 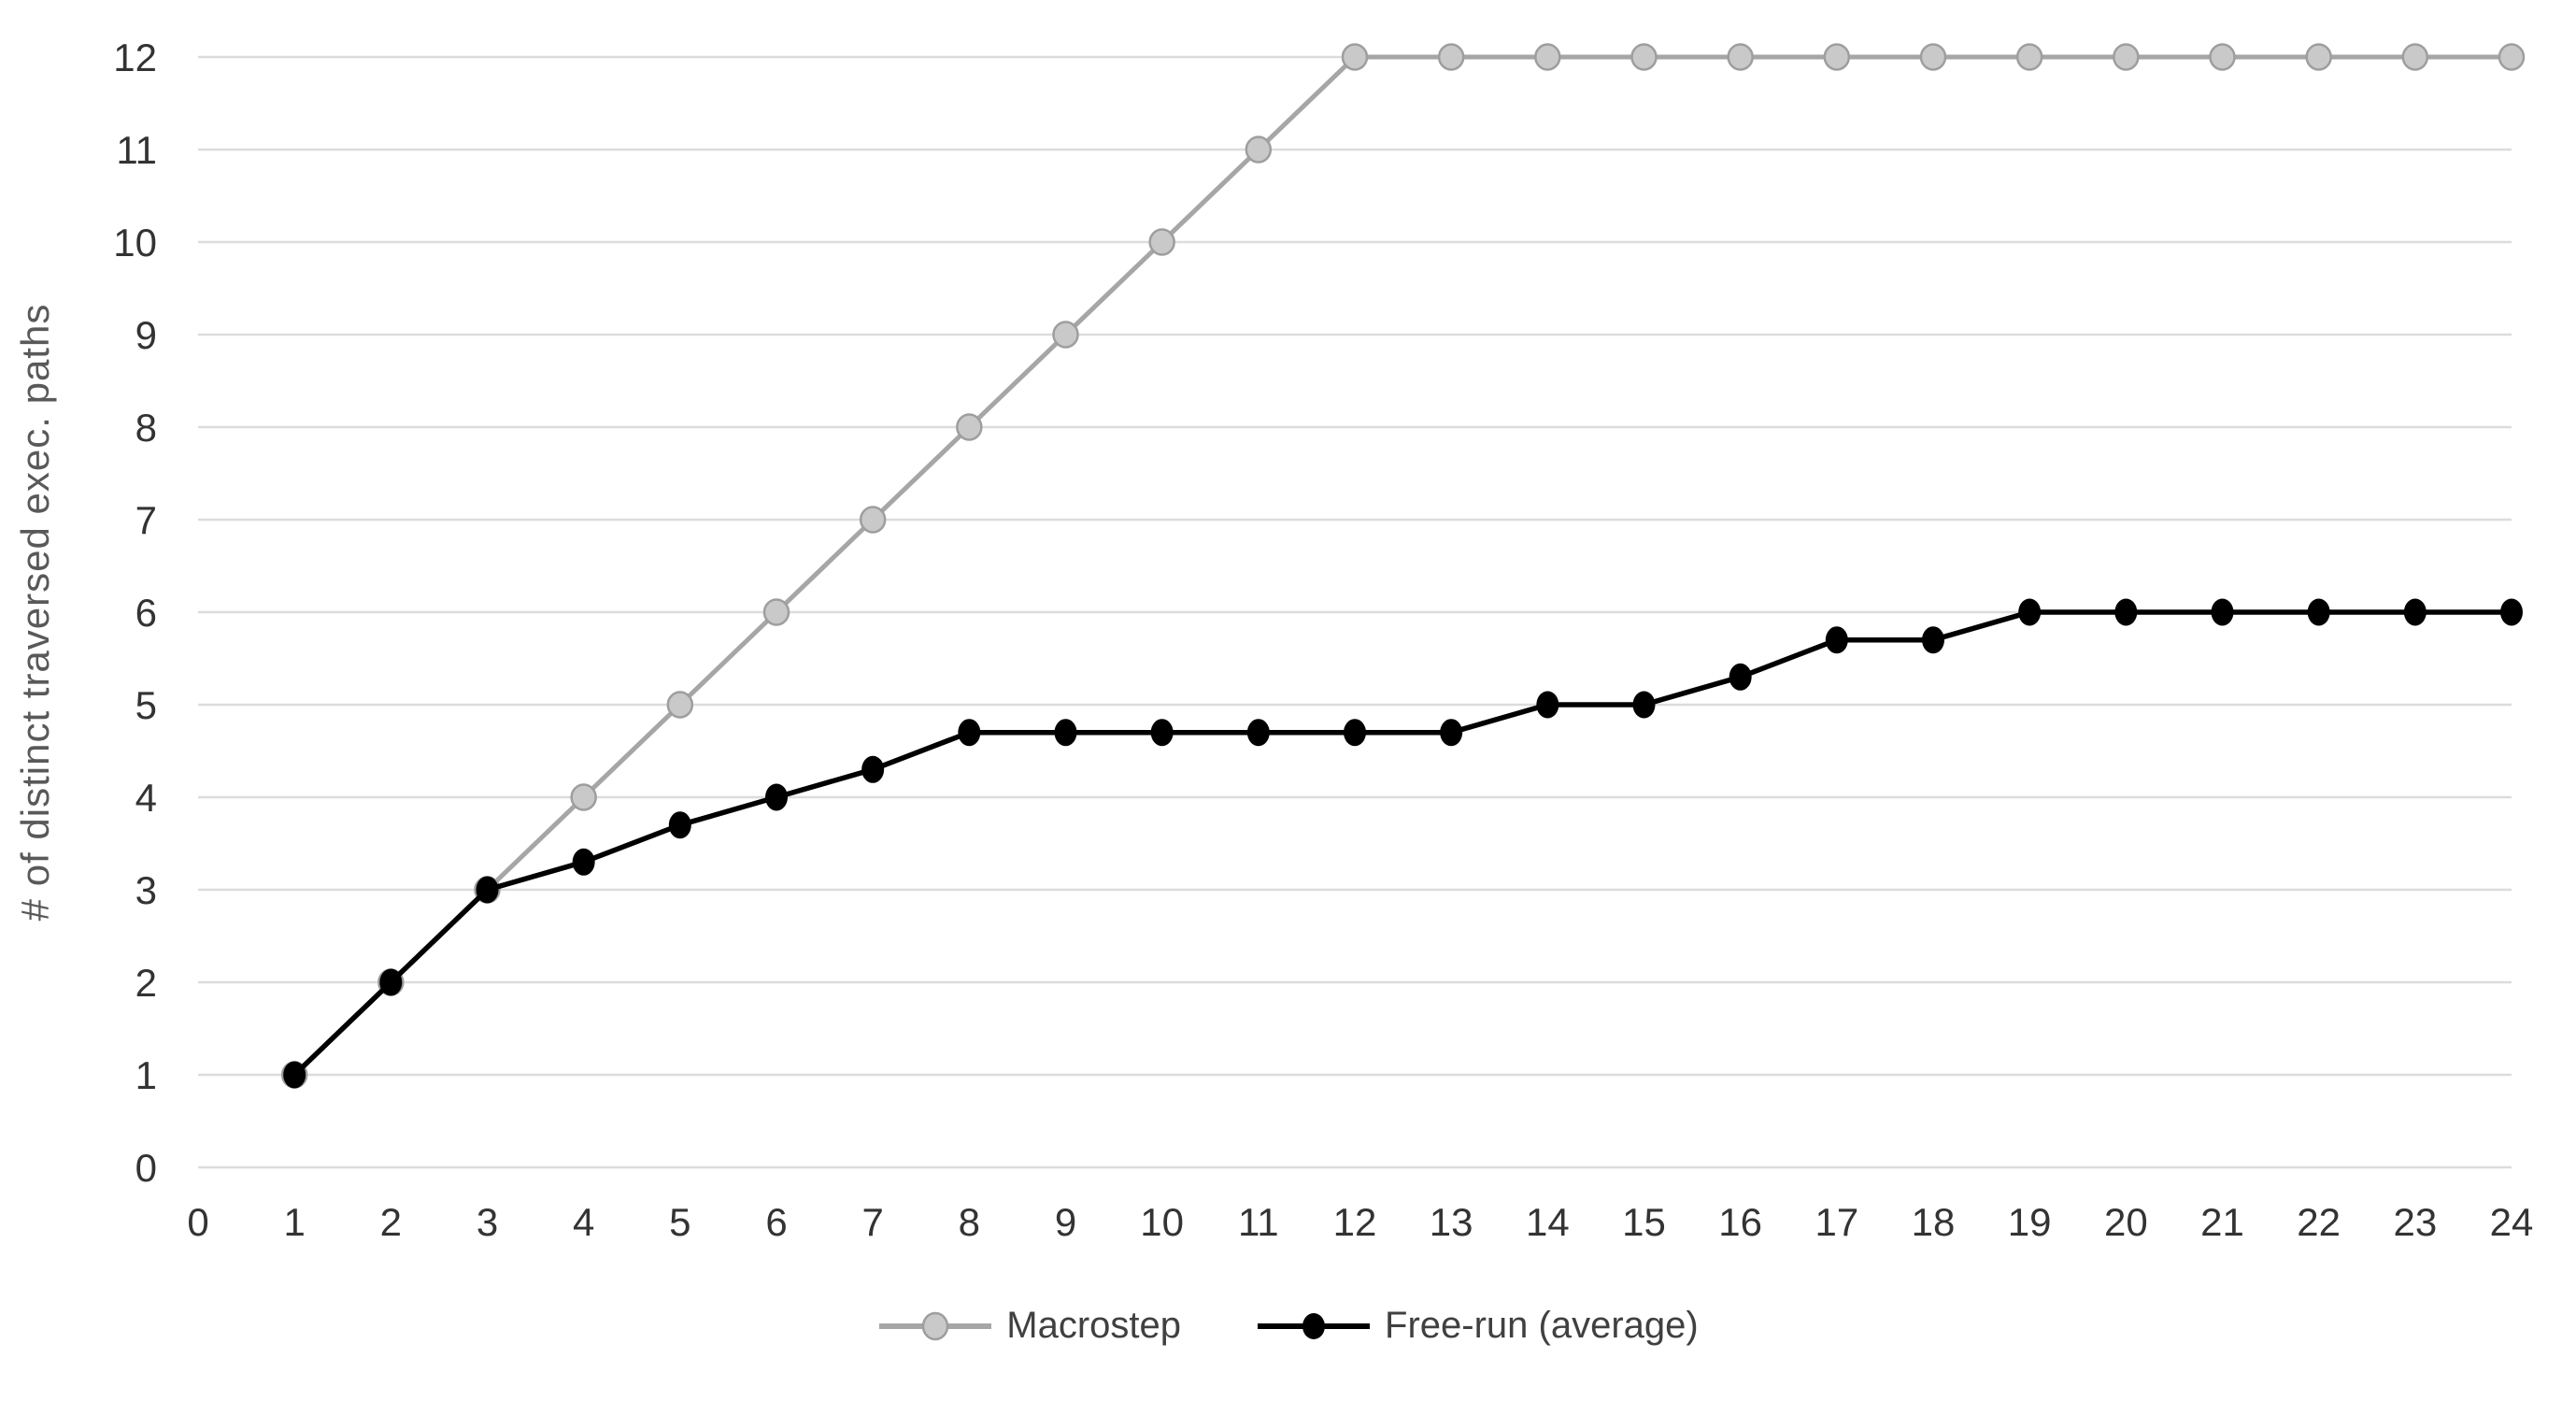 What do you see at coordinates (969, 1222) in the screenshot?
I see `x-tick-label-8: 8` at bounding box center [969, 1222].